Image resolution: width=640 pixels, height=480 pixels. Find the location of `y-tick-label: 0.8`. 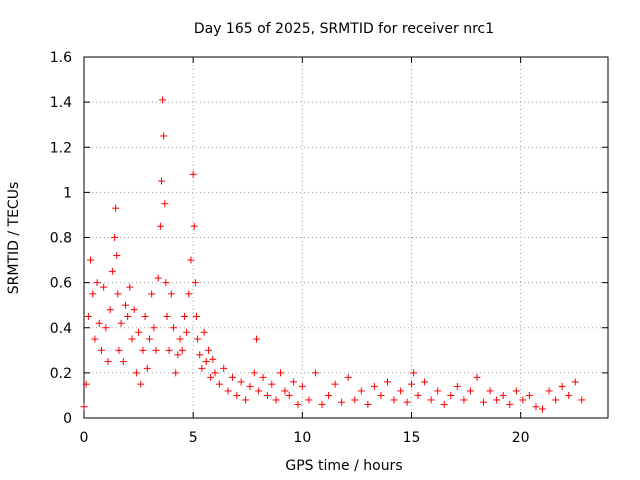

y-tick-label: 0.8 is located at coordinates (61, 239).